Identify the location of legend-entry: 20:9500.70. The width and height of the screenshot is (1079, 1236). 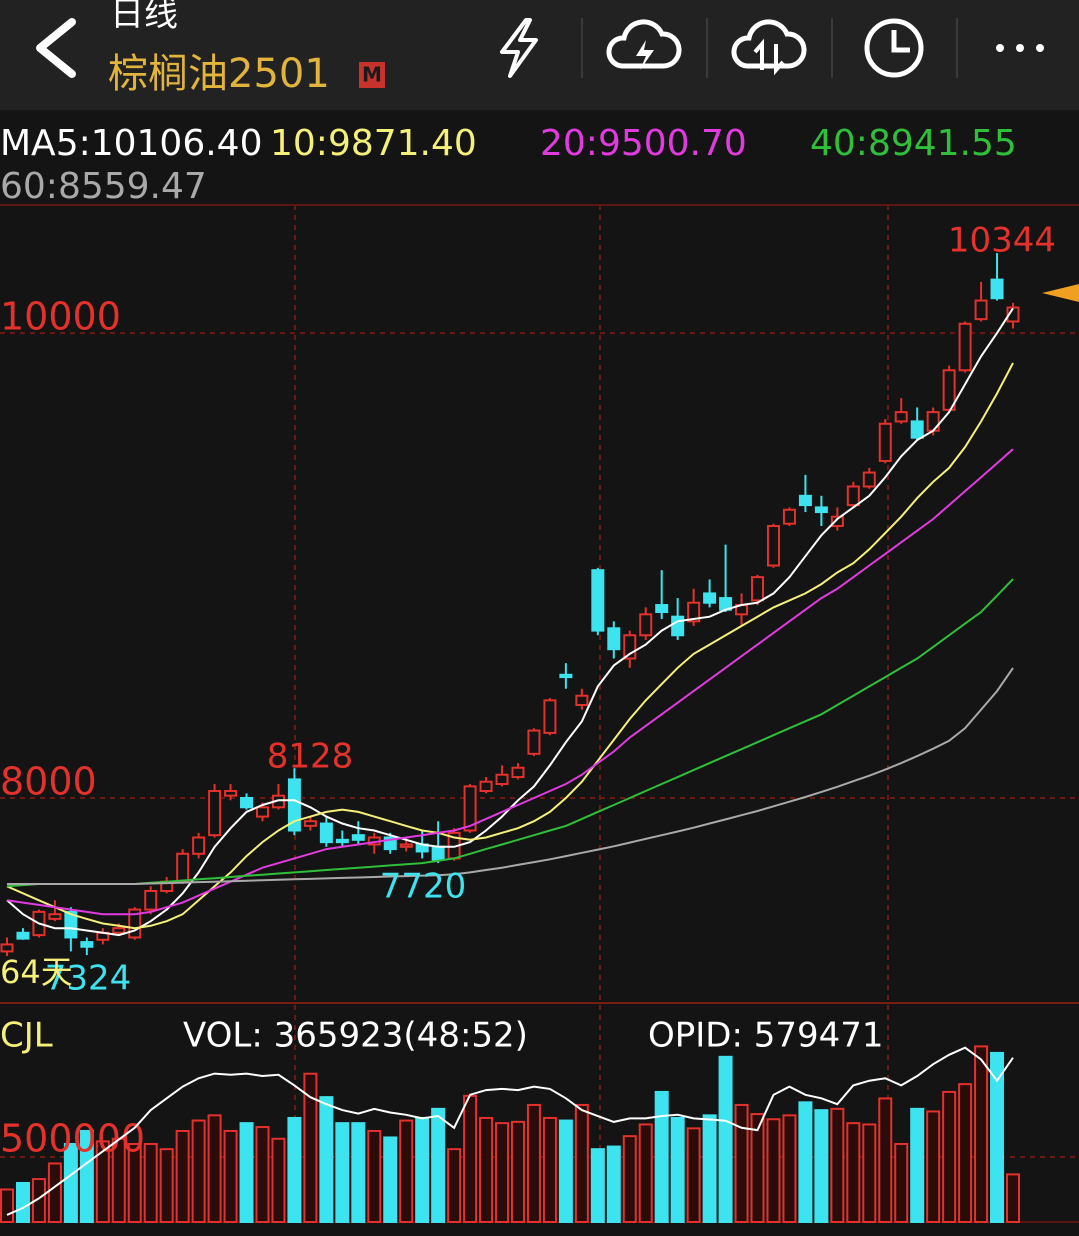
(643, 143).